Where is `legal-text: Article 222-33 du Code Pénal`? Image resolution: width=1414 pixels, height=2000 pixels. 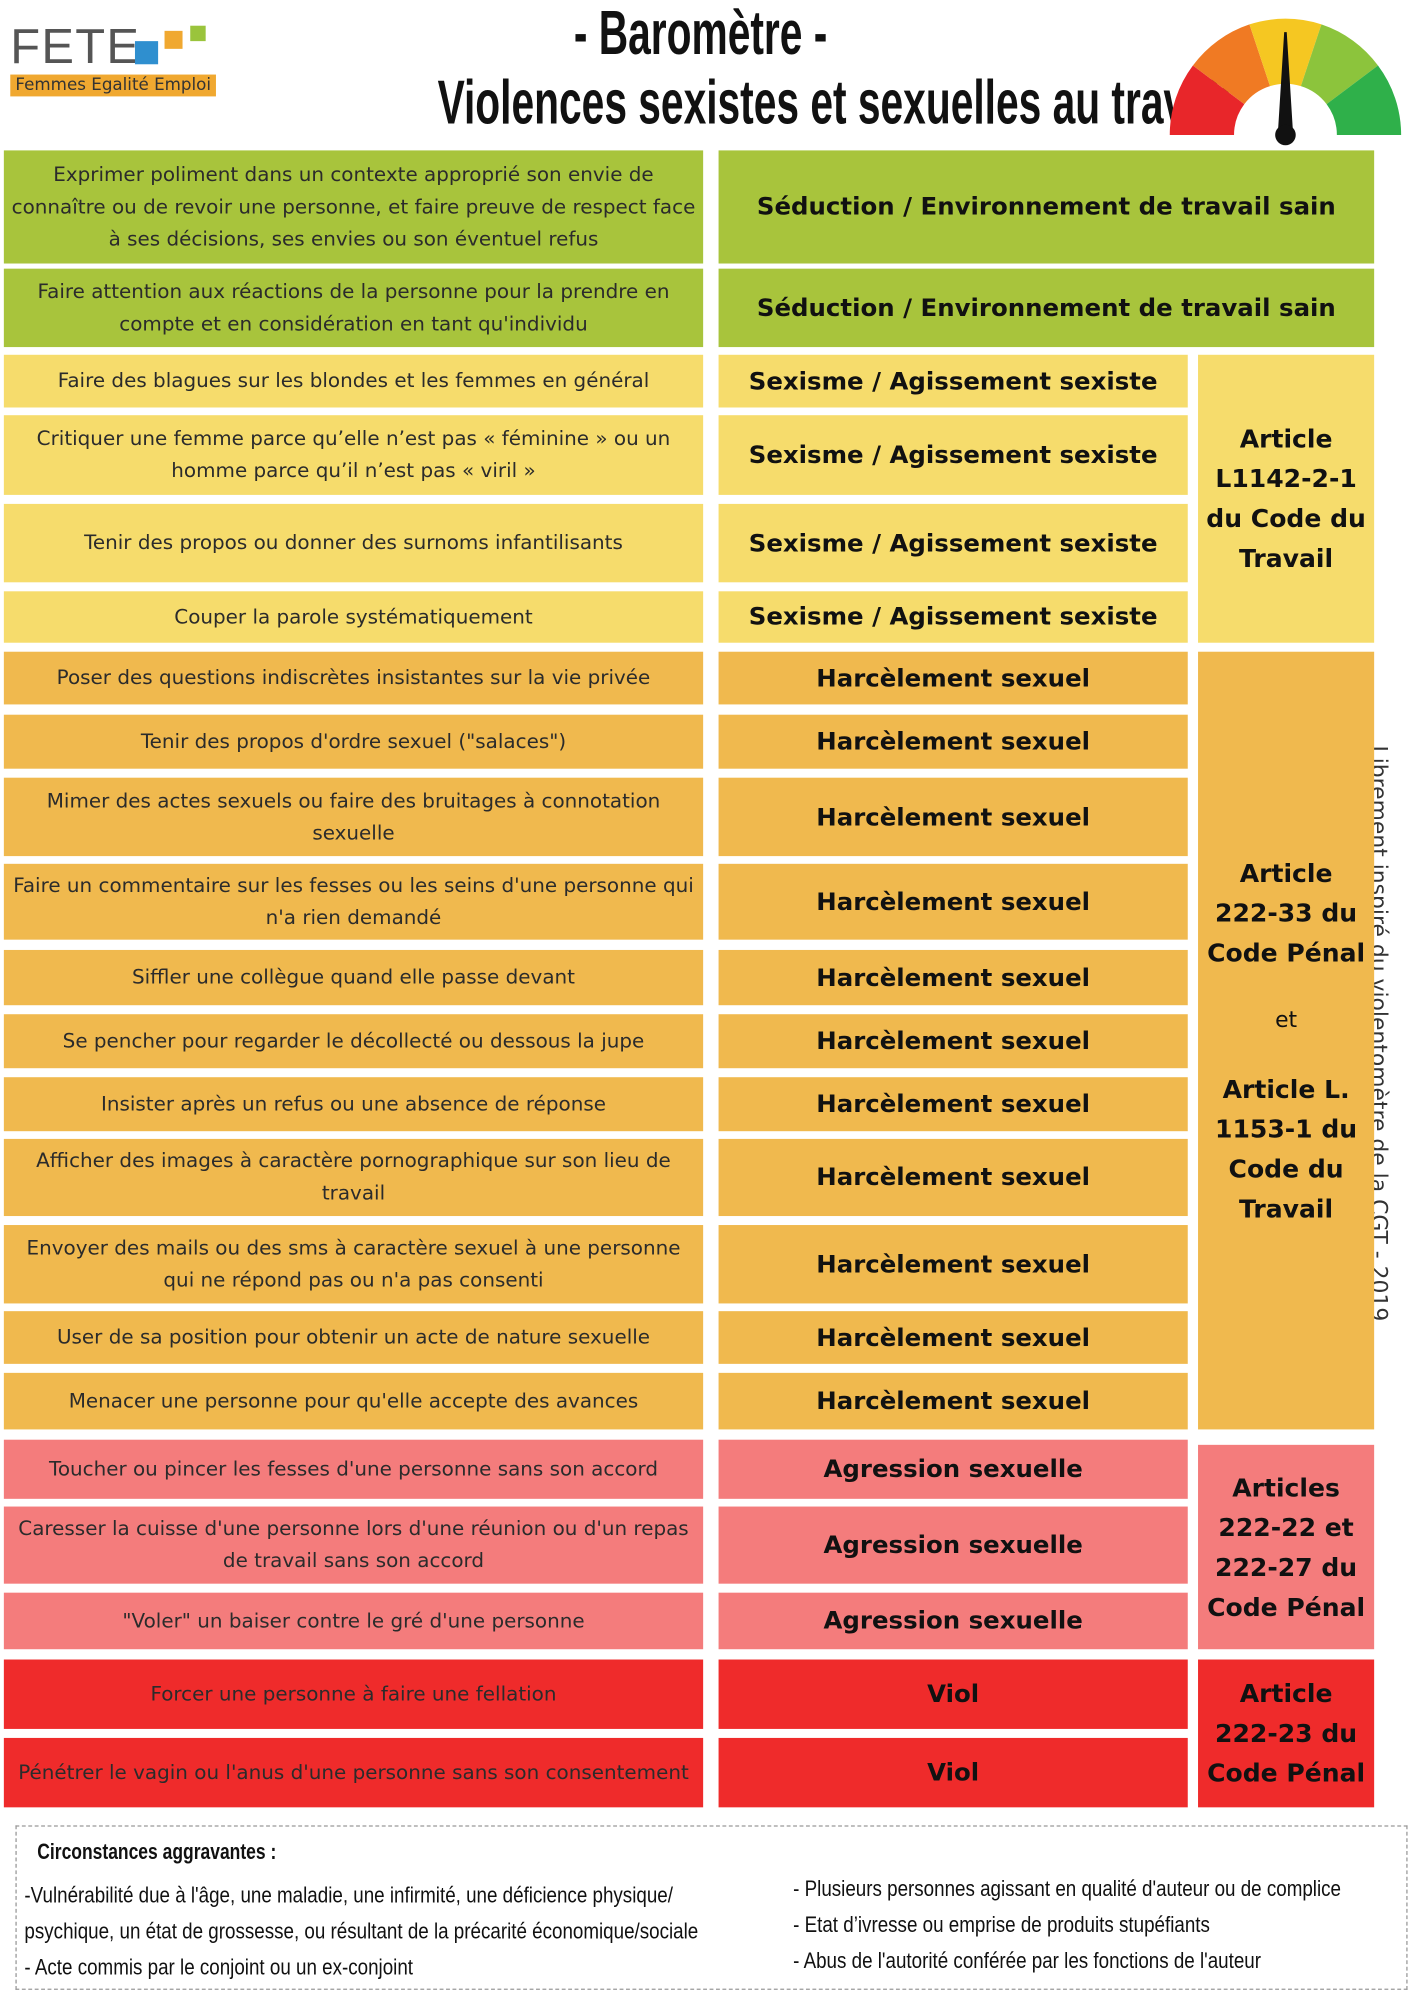 legal-text: Article 222-33 du Code Pénal is located at coordinates (1286, 913).